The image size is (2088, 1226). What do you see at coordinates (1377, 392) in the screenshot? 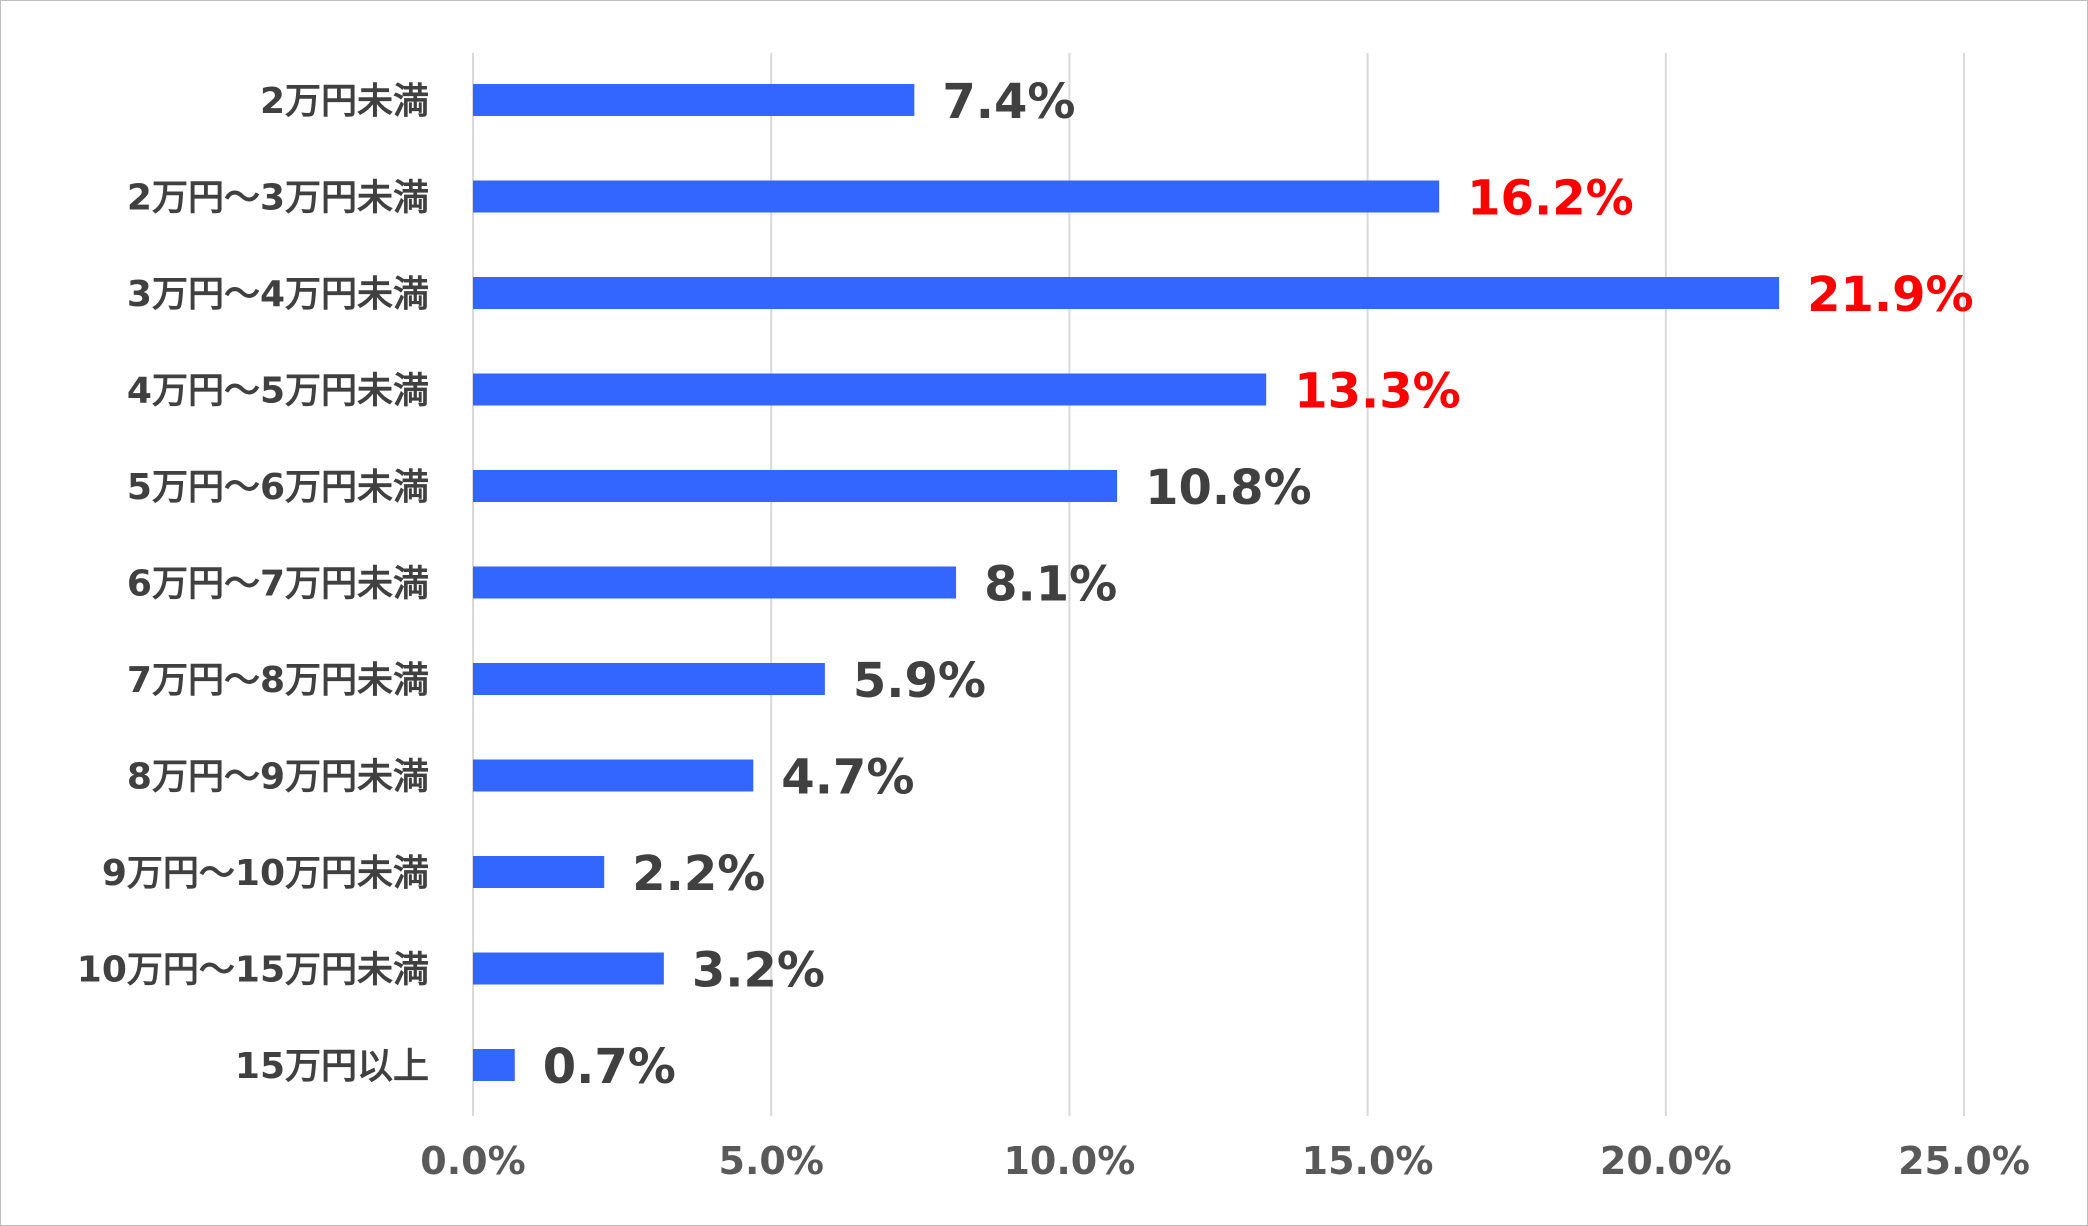
I see `data-label: 13.3%` at bounding box center [1377, 392].